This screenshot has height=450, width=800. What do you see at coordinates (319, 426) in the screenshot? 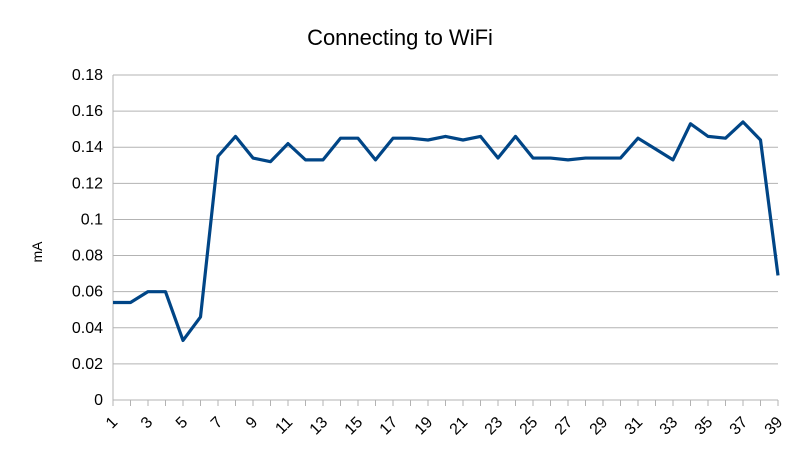
I see `x-tick-label: 13` at bounding box center [319, 426].